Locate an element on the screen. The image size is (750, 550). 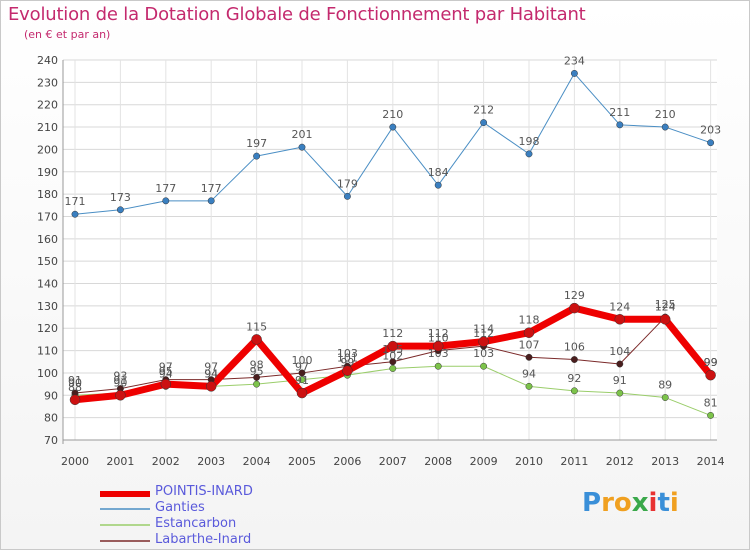
data-label: 102 is located at coordinates (392, 355).